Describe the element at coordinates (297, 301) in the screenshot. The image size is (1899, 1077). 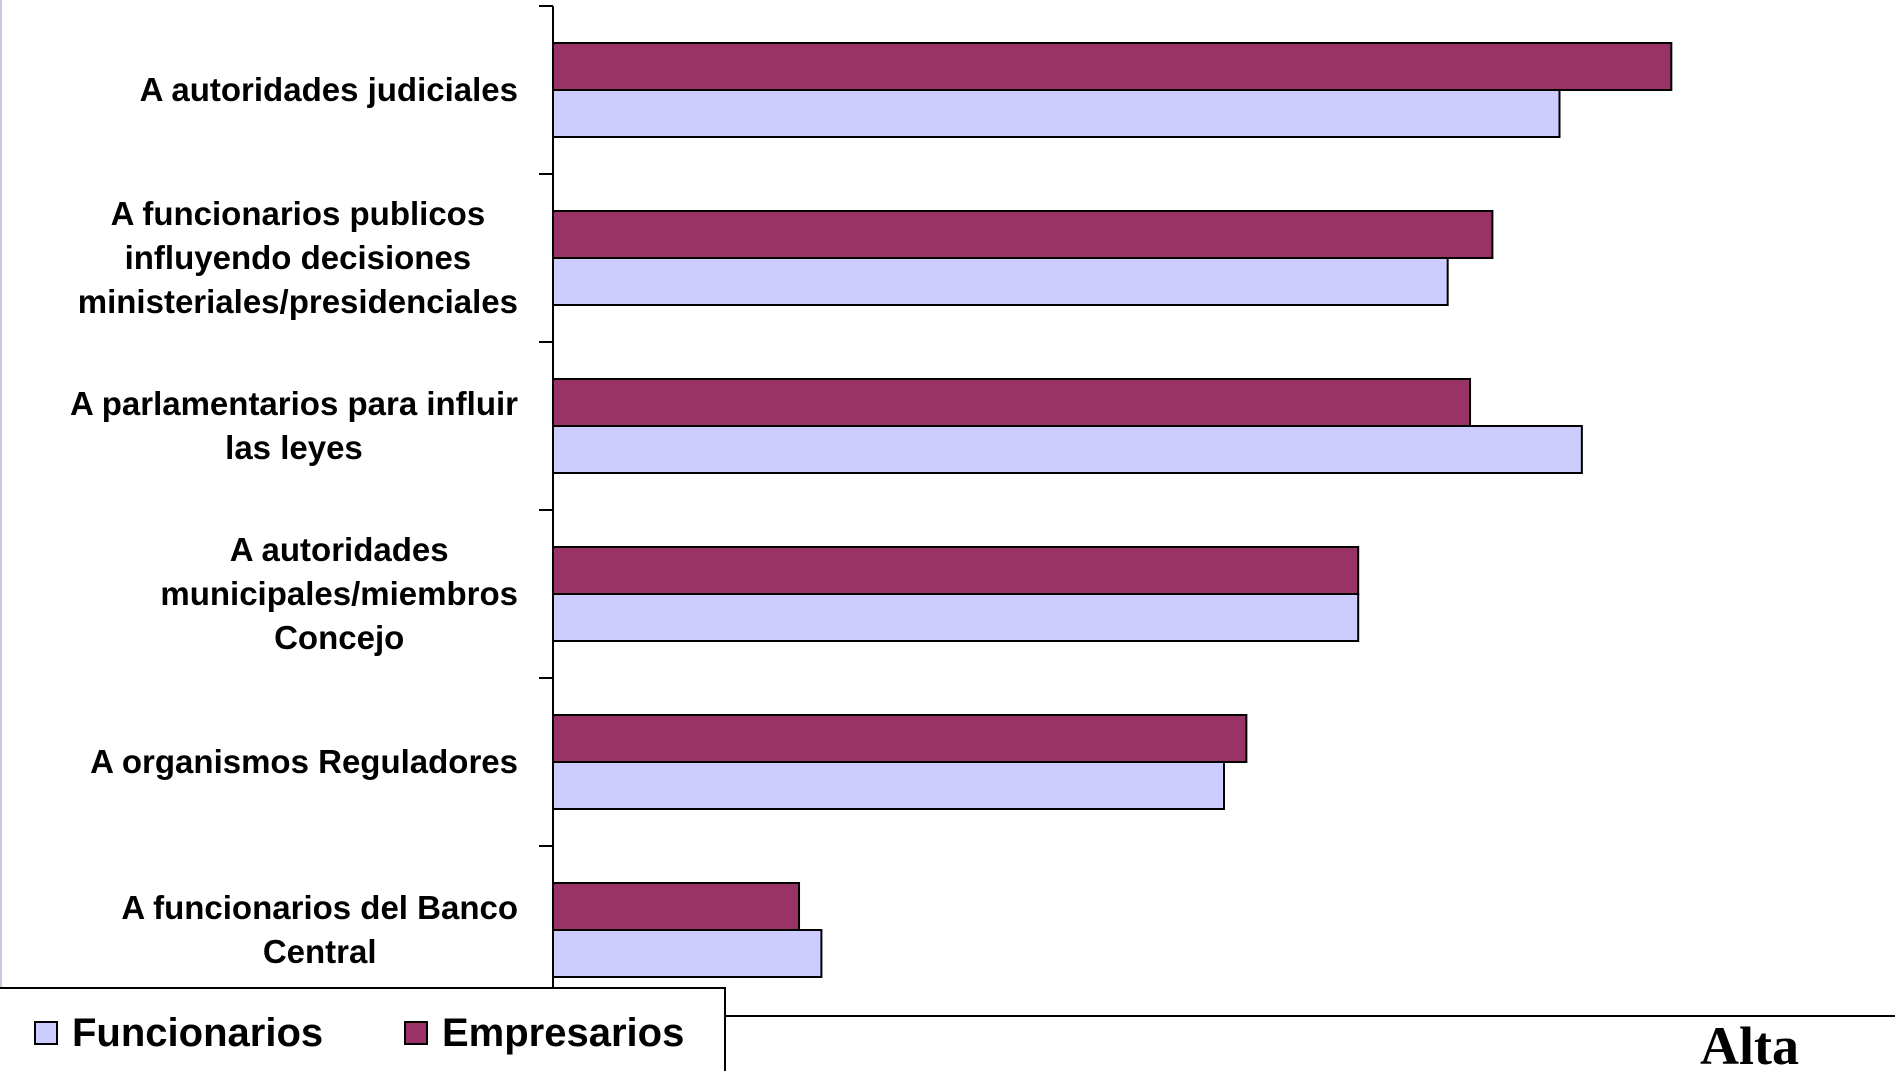
I see `category-label-line: ministeriales/presidenciales` at that location.